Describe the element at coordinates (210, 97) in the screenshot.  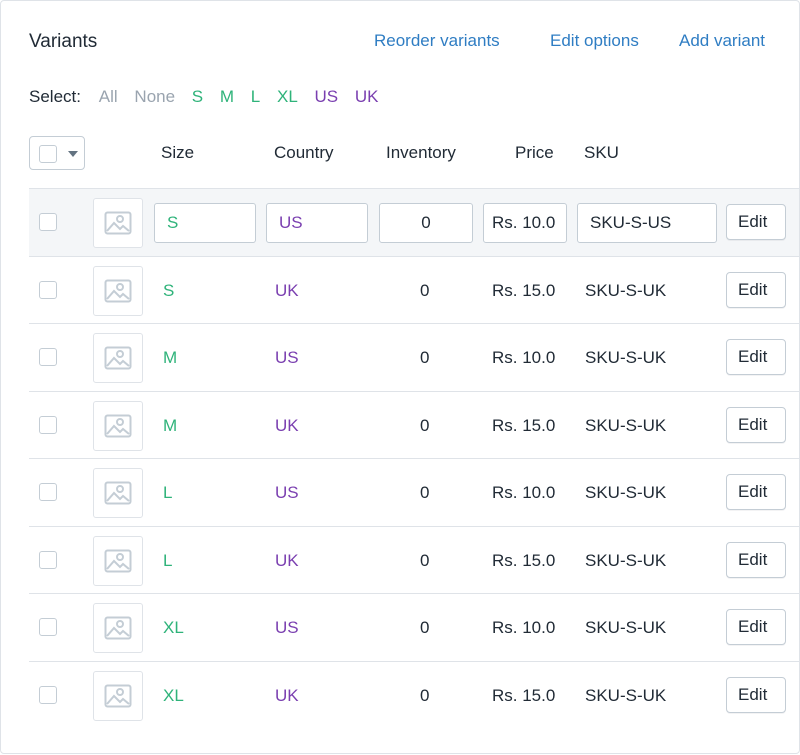
I see `select-filter-row: Select: All None S M L XL US UK` at that location.